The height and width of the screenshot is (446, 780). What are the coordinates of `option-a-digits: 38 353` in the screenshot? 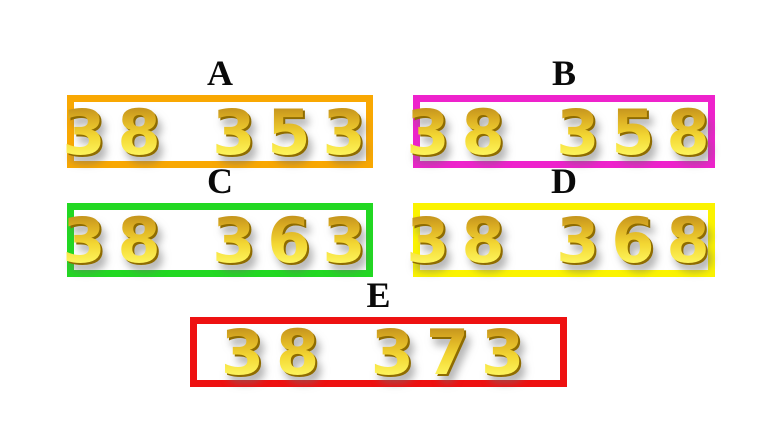 It's located at (220, 132).